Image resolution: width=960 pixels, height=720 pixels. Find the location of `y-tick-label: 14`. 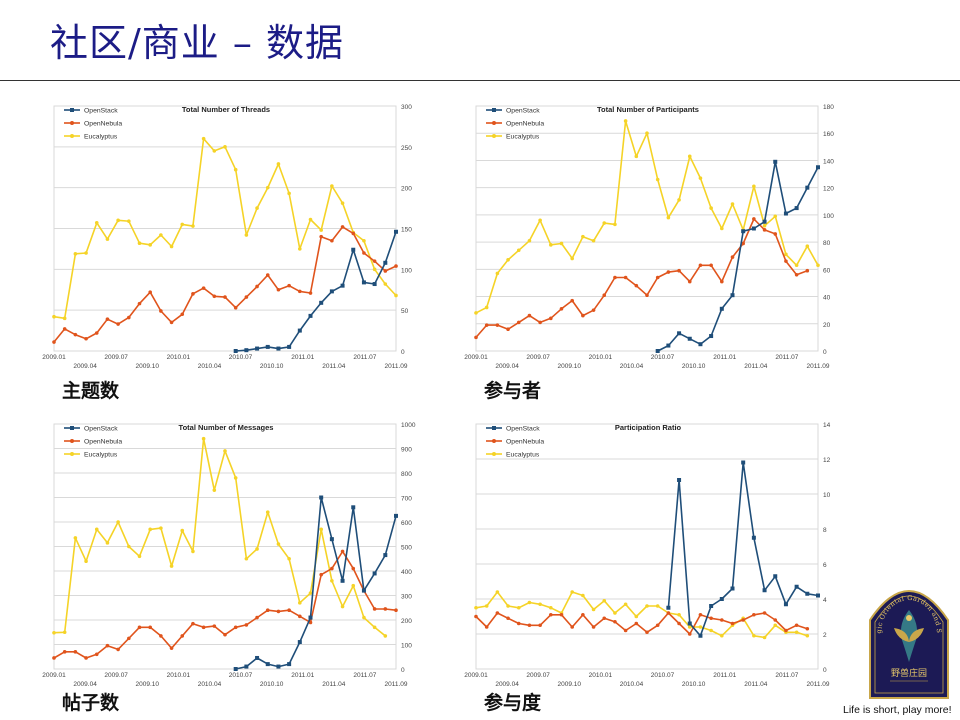

y-tick-label: 14 is located at coordinates (827, 425).